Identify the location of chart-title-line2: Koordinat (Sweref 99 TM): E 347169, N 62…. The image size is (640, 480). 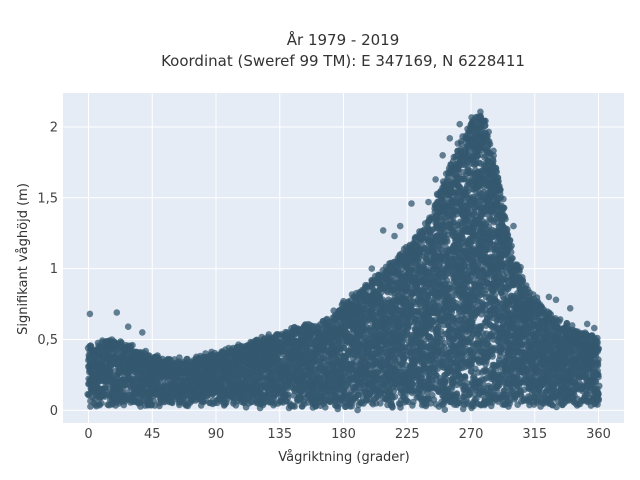
(343, 61).